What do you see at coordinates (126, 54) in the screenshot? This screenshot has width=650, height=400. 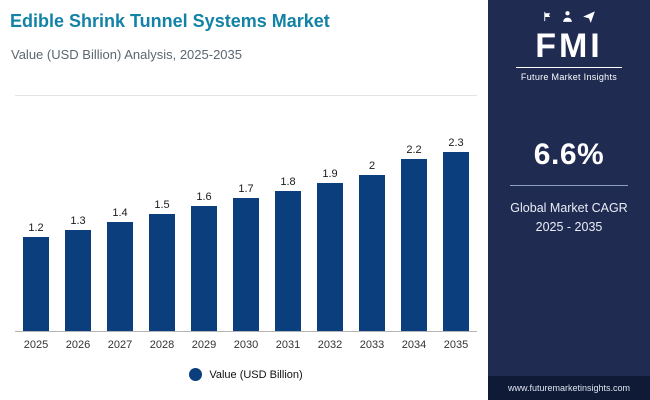 I see `page-subtitle: Value (USD Billion) Analysis, 2025-2035` at bounding box center [126, 54].